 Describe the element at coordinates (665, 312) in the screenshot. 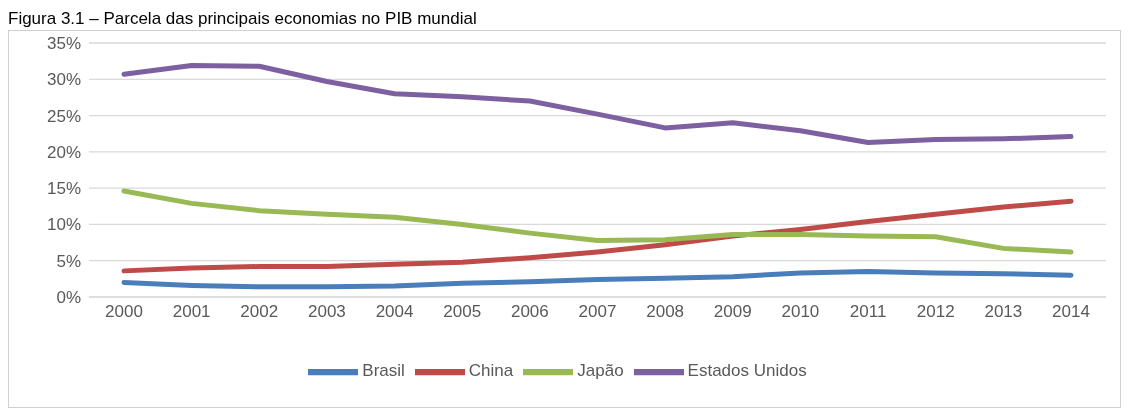

I see `x-tick-label: 2008` at that location.